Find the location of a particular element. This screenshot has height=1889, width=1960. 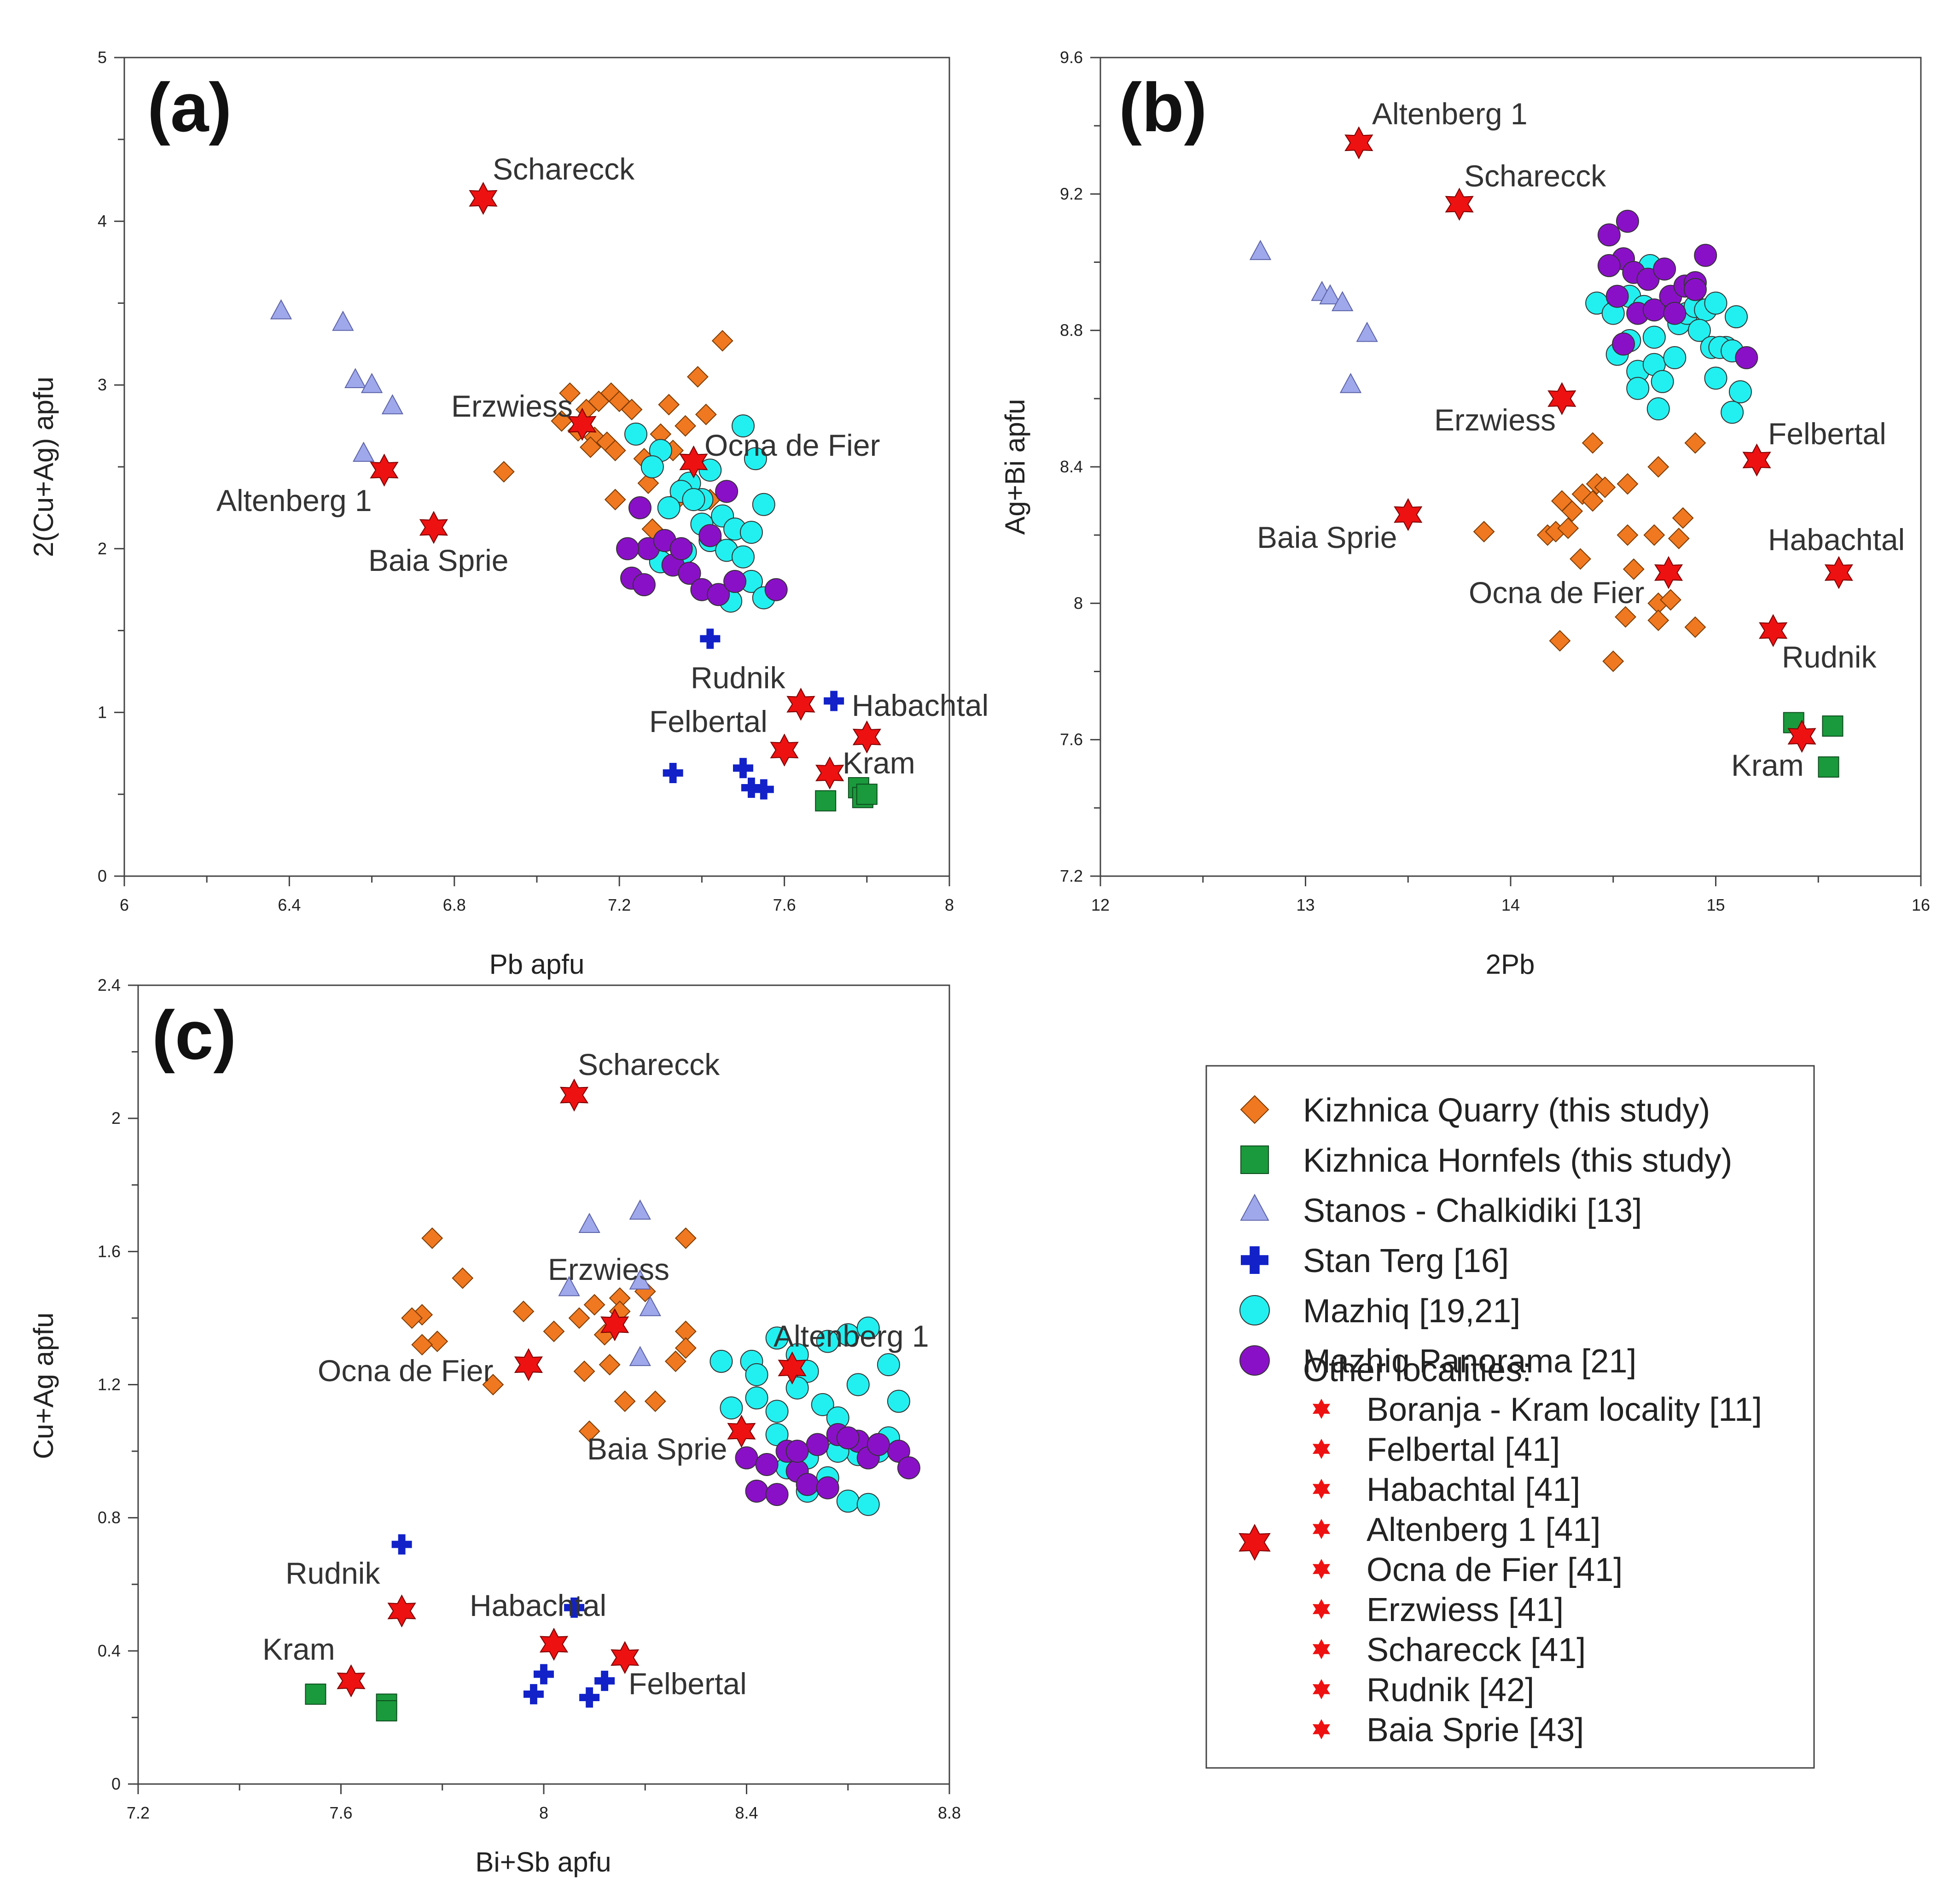

x-tick-label: 6 is located at coordinates (124, 905).